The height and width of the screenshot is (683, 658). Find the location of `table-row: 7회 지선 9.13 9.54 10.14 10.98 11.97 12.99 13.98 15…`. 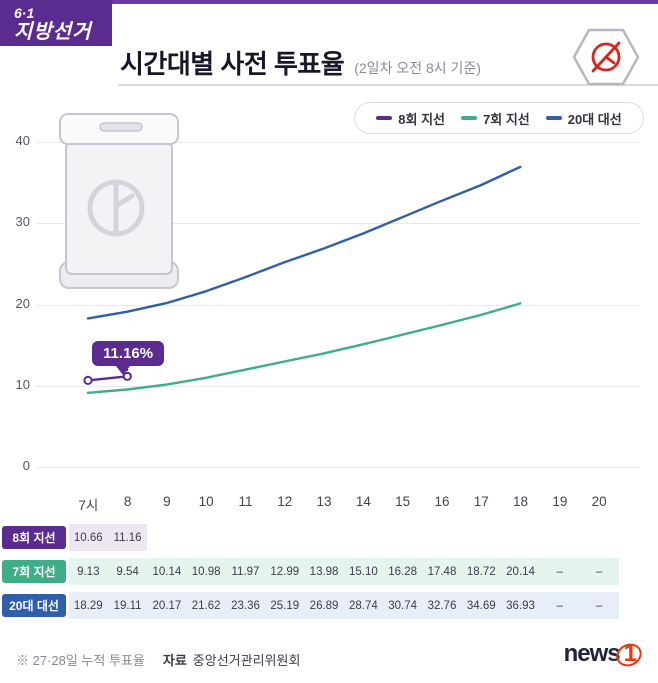

table-row: 7회 지선 9.13 9.54 10.14 10.98 11.97 12.99 13.98 15… is located at coordinates (329, 571).